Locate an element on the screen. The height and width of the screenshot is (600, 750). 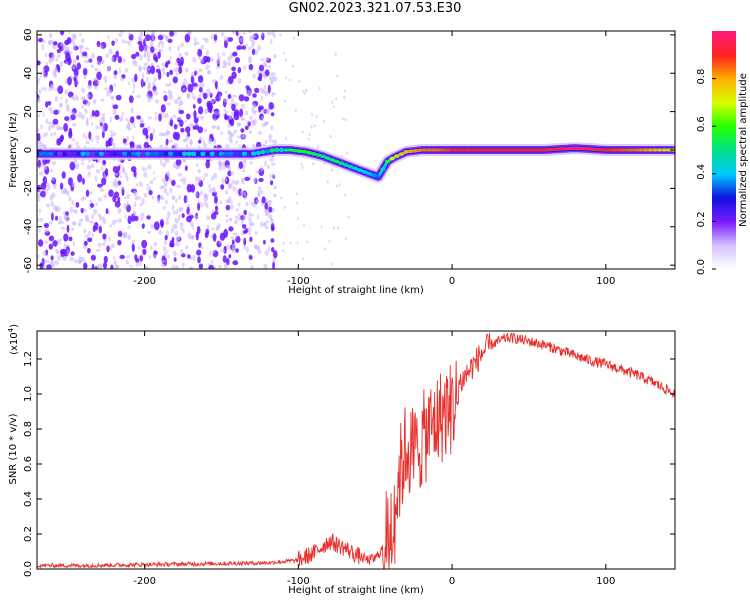
snr-y-tick-label: 0.0 is located at coordinates (28, 569).